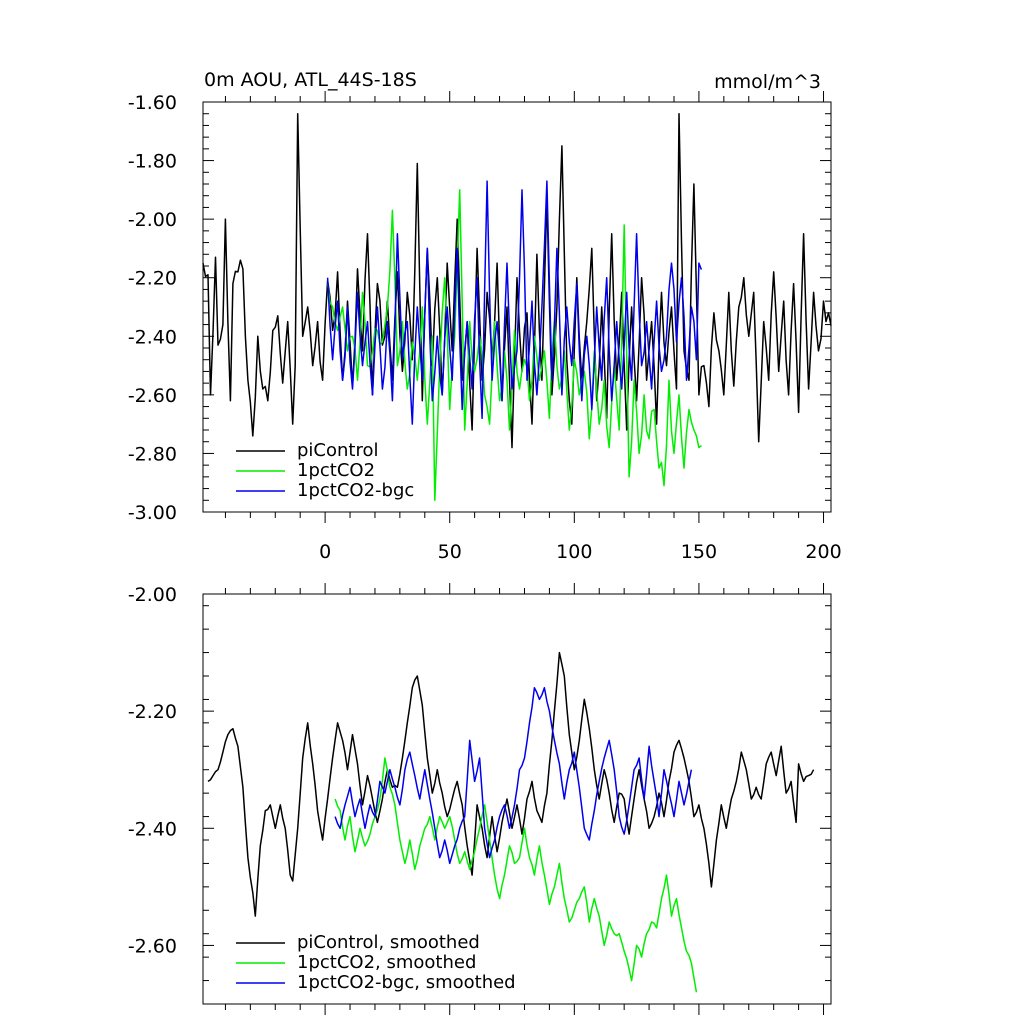 The image size is (1024, 1024). I want to click on legend-label-1pctco2-smoothed: 1pctCO2, smoothed, so click(386, 962).